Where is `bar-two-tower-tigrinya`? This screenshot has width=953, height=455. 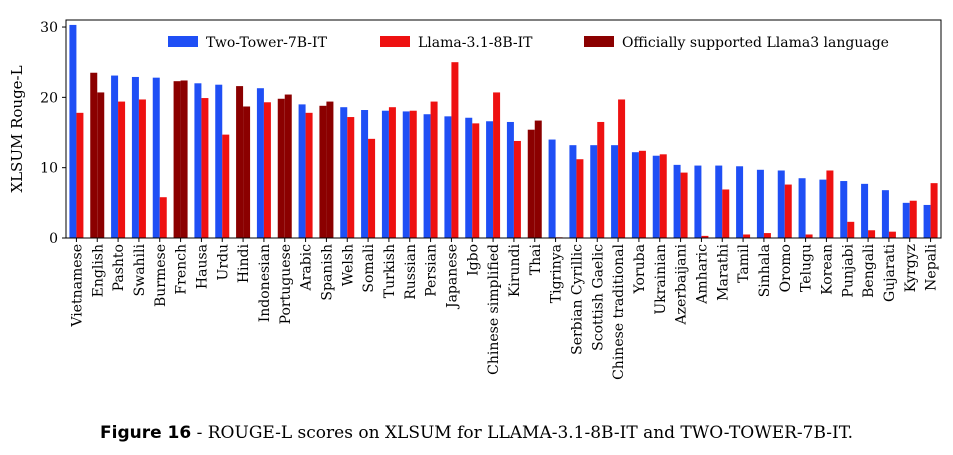 bar-two-tower-tigrinya is located at coordinates (552, 188).